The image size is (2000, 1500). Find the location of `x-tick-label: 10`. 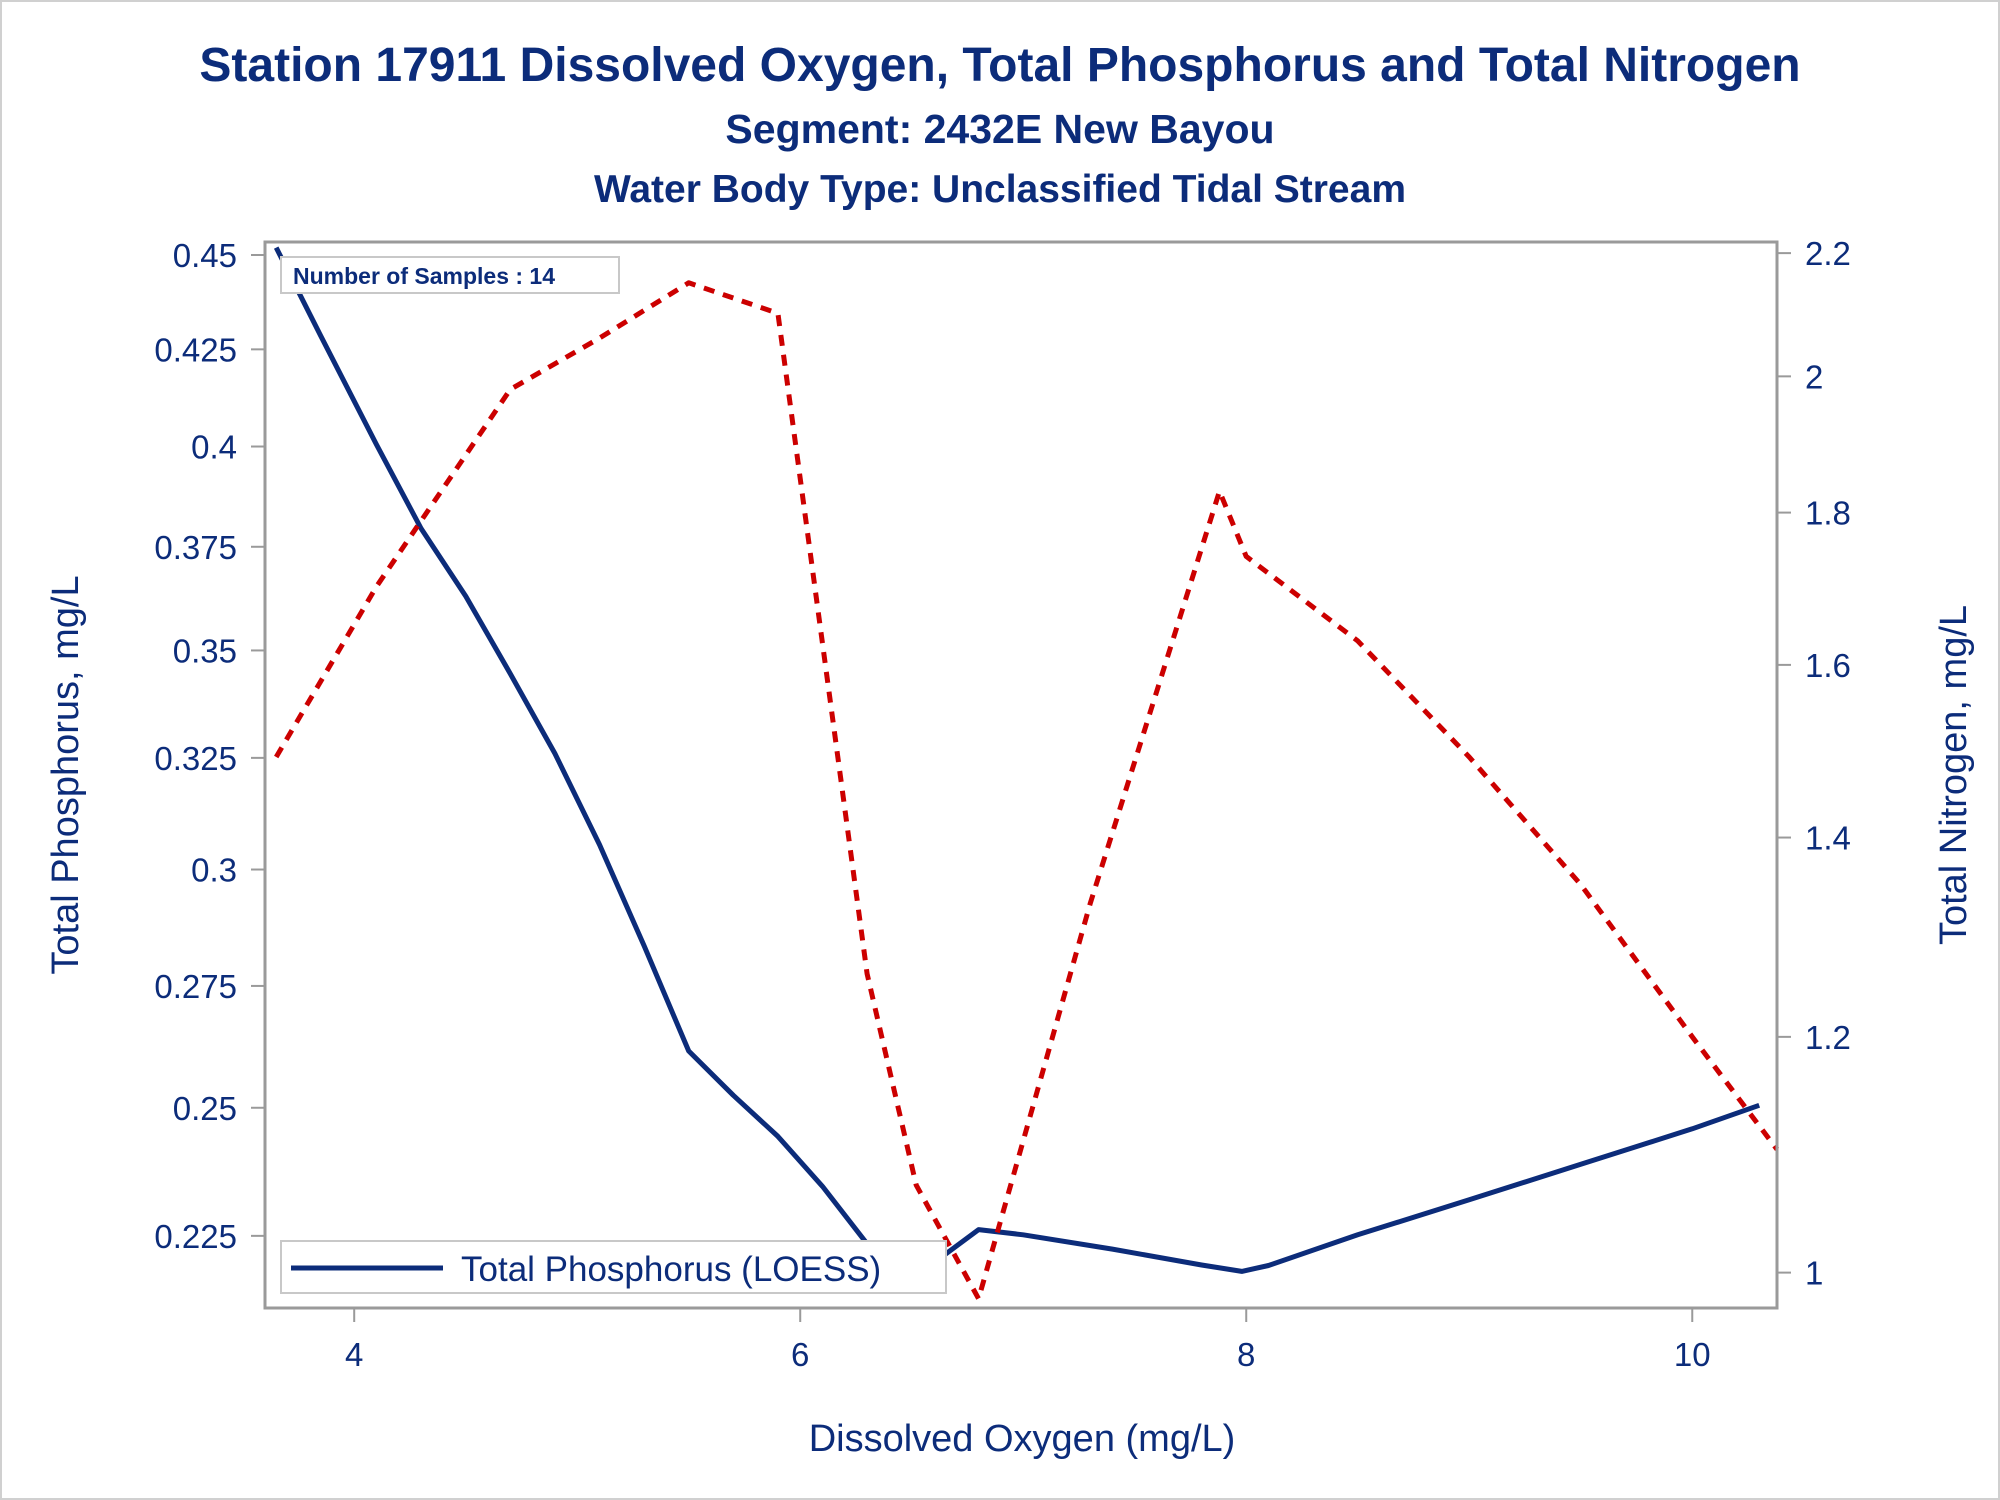

x-tick-label: 10 is located at coordinates (1692, 1354).